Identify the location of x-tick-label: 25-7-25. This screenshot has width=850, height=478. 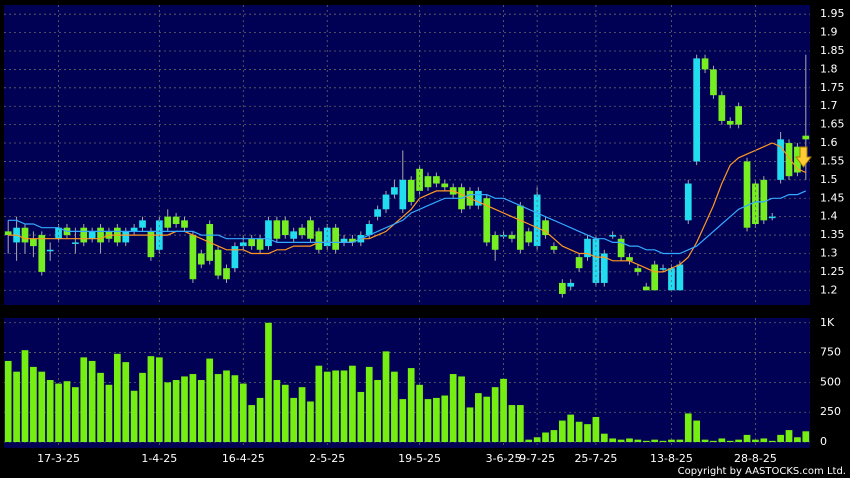
(595, 458).